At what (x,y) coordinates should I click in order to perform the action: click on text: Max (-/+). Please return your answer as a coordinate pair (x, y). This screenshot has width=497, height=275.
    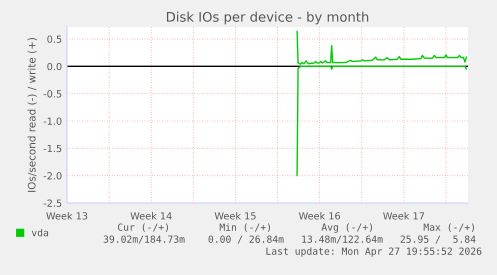
    Looking at the image, I should click on (449, 227).